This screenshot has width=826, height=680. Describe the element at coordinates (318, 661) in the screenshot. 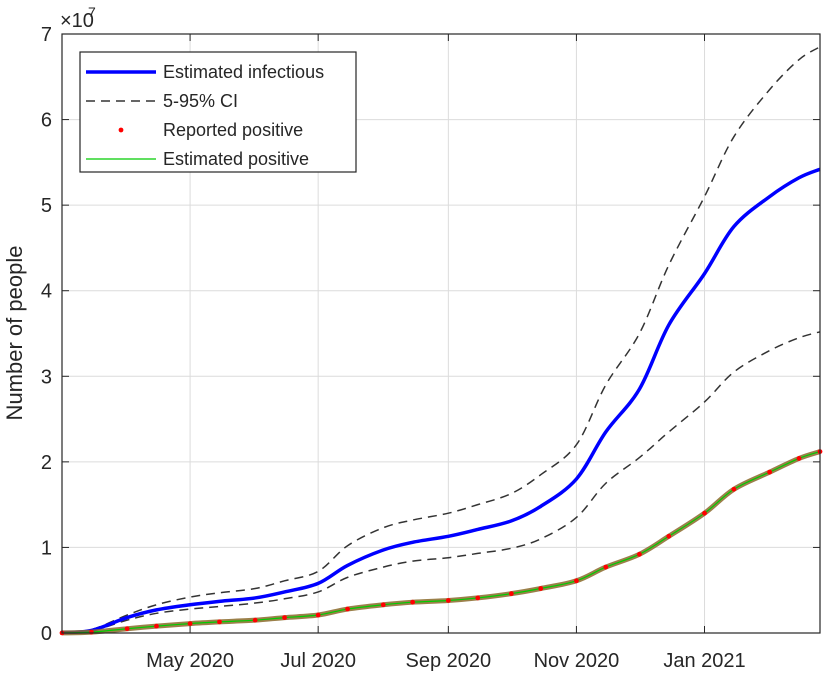

I see `x-tick-label: Jul 2020` at that location.